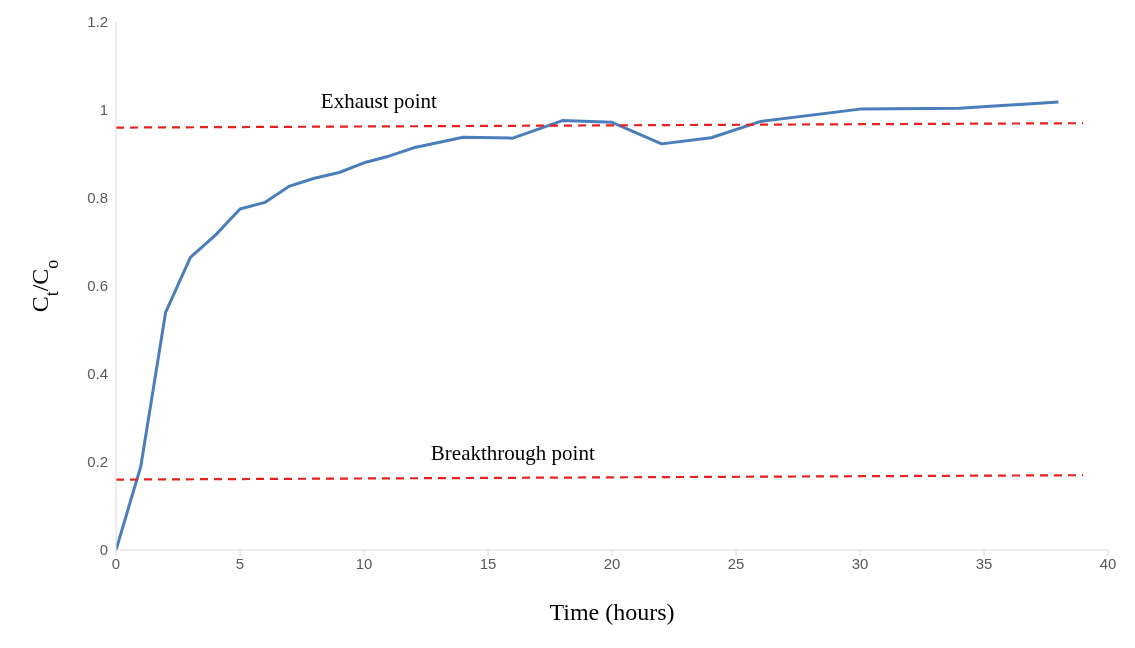  Describe the element at coordinates (612, 612) in the screenshot. I see `x-axis-title: Time (hours)` at that location.